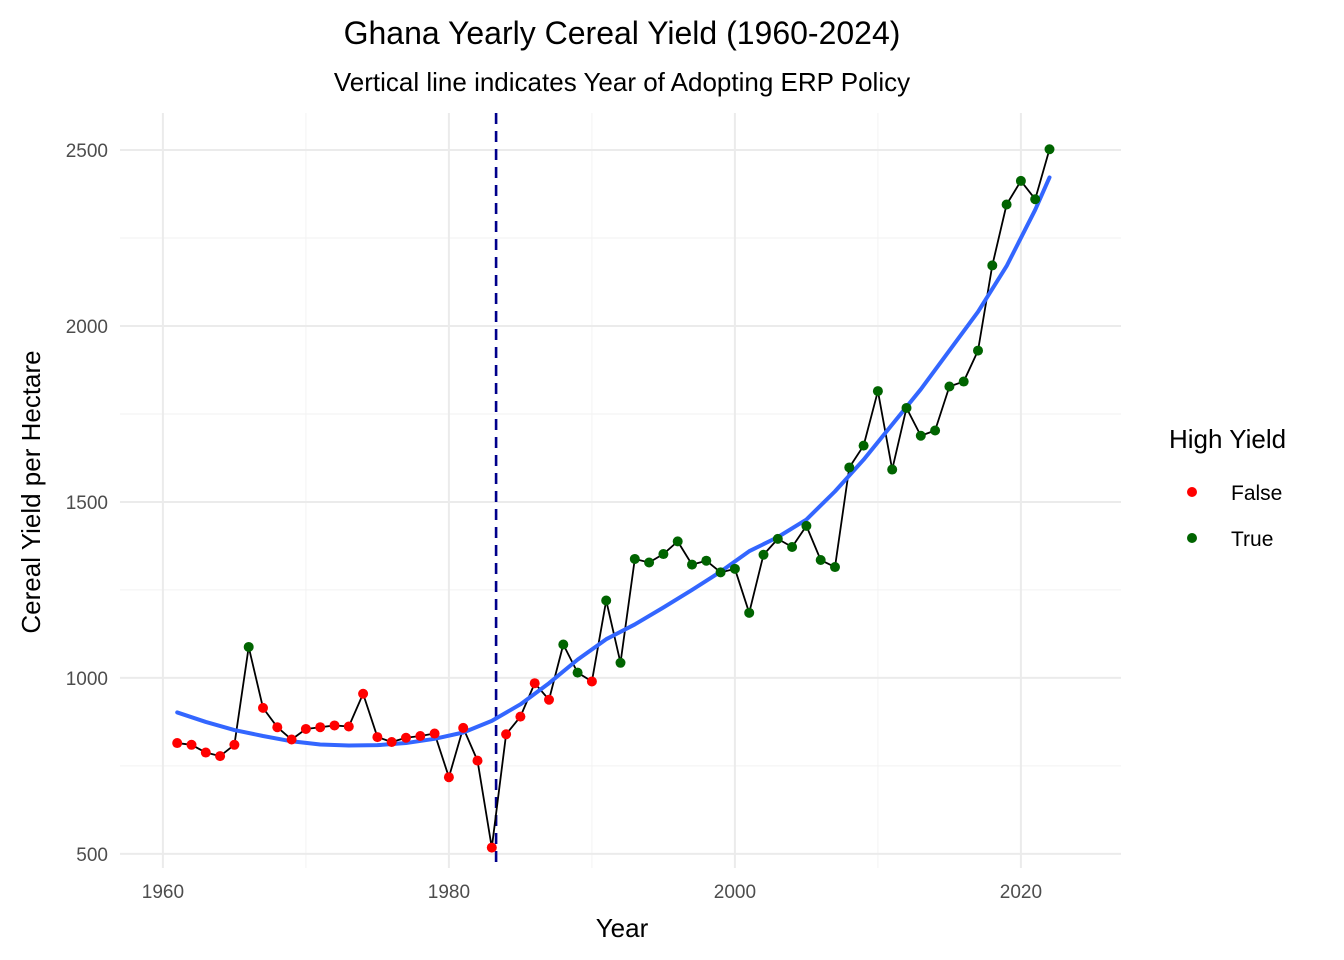  I want to click on legend-title: High Yield, so click(1227, 439).